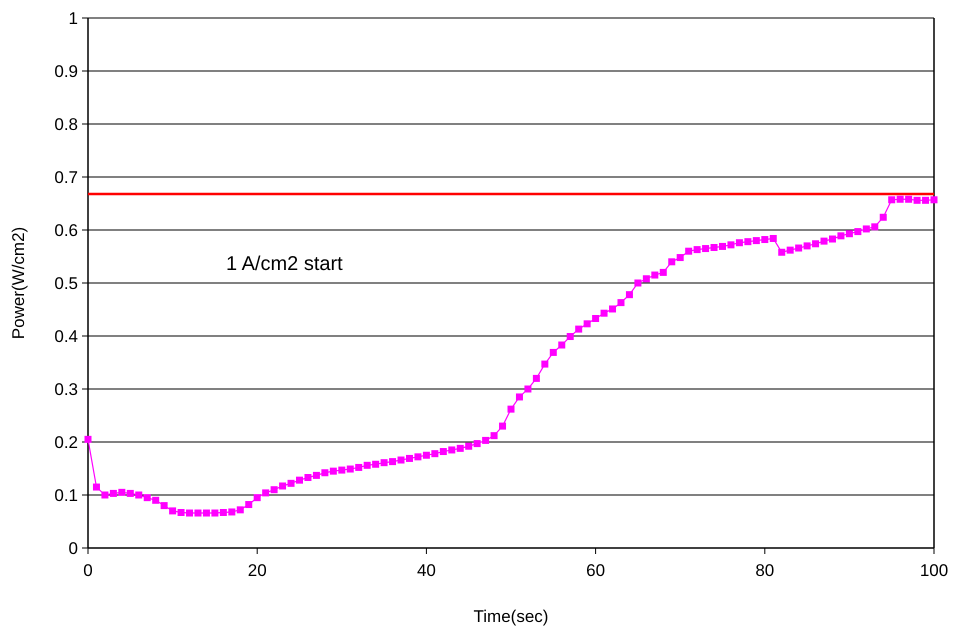 This screenshot has height=634, width=954. What do you see at coordinates (426, 570) in the screenshot?
I see `x-tick-label: 40` at bounding box center [426, 570].